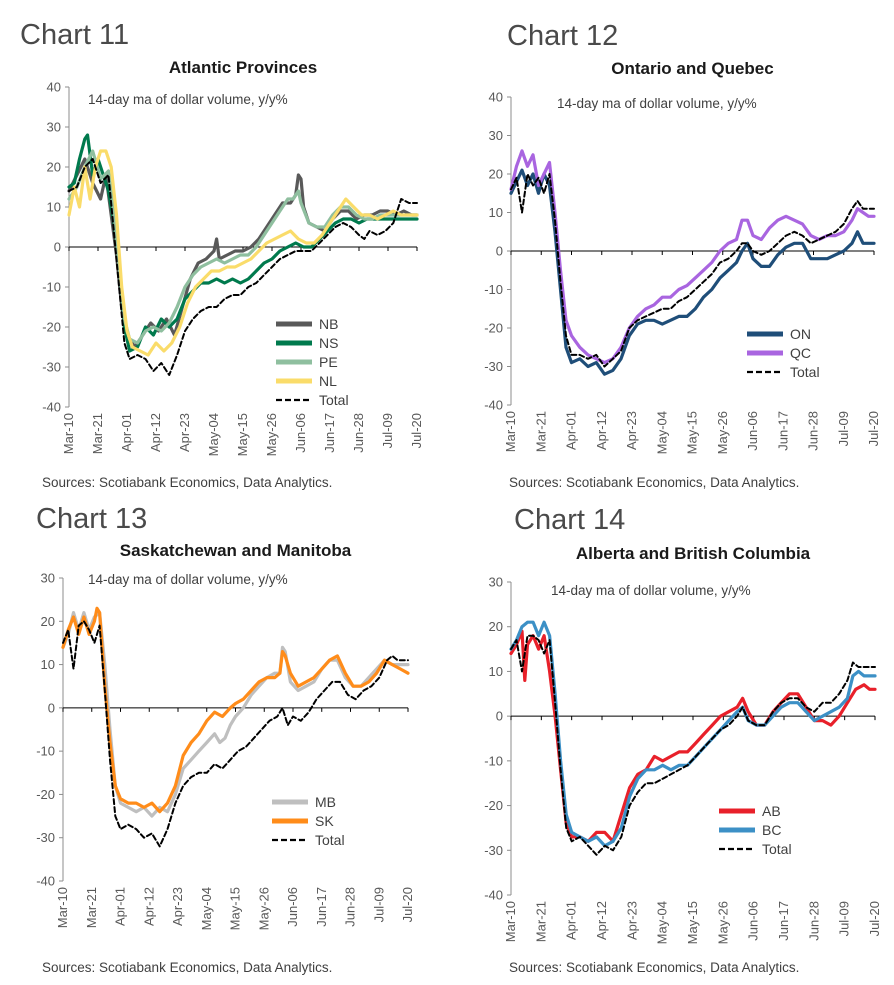  Describe the element at coordinates (496, 212) in the screenshot. I see `chart-12-y-tick-label: 10` at that location.